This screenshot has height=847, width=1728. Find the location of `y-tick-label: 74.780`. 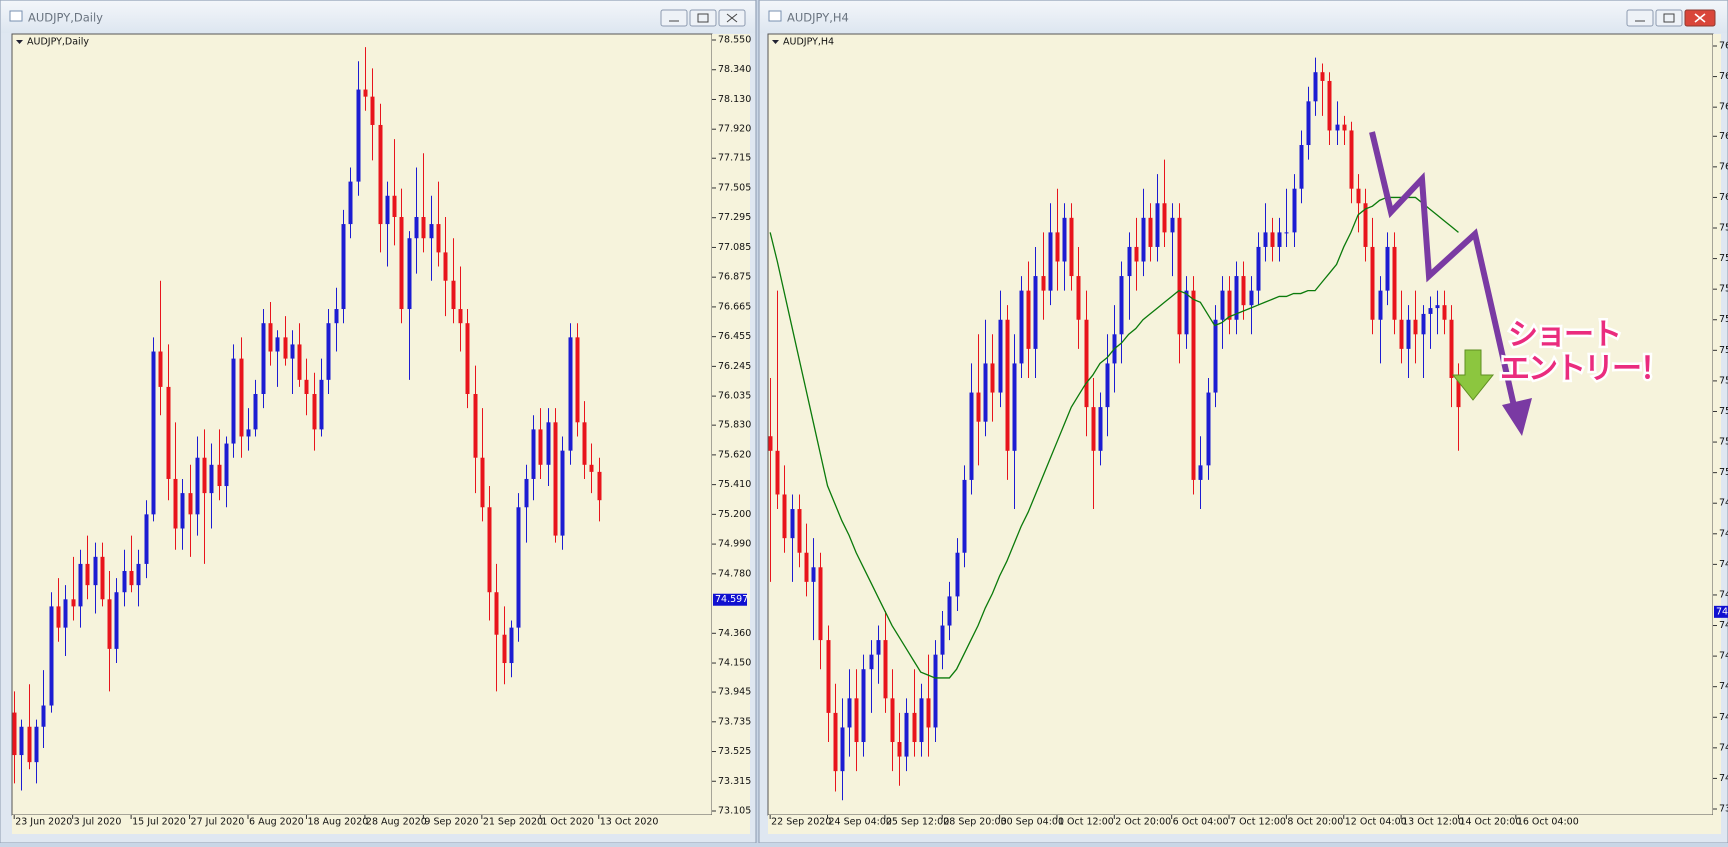

y-tick-label: 74.780 is located at coordinates (734, 573).